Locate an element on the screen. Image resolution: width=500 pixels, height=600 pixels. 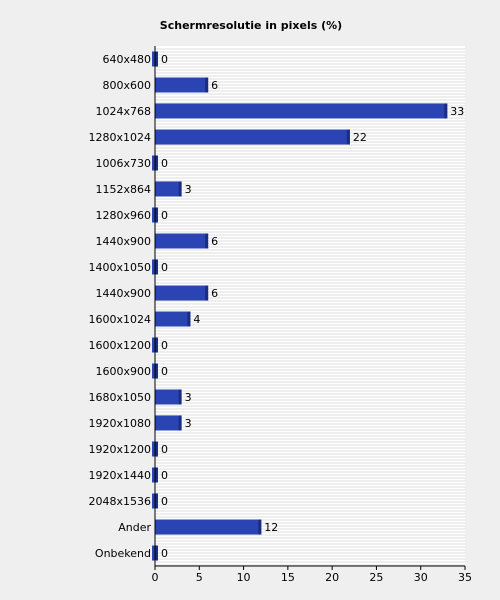
category-label: 1600x1200 is located at coordinates (120, 345).